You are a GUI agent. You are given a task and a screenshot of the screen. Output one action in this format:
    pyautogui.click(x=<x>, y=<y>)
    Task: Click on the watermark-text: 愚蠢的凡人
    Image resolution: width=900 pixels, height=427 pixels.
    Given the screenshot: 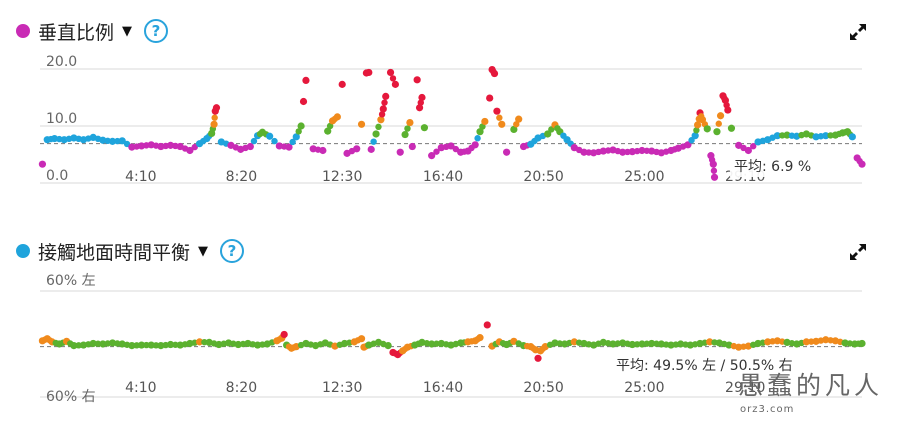 What is the action you would take?
    pyautogui.click(x=811, y=385)
    